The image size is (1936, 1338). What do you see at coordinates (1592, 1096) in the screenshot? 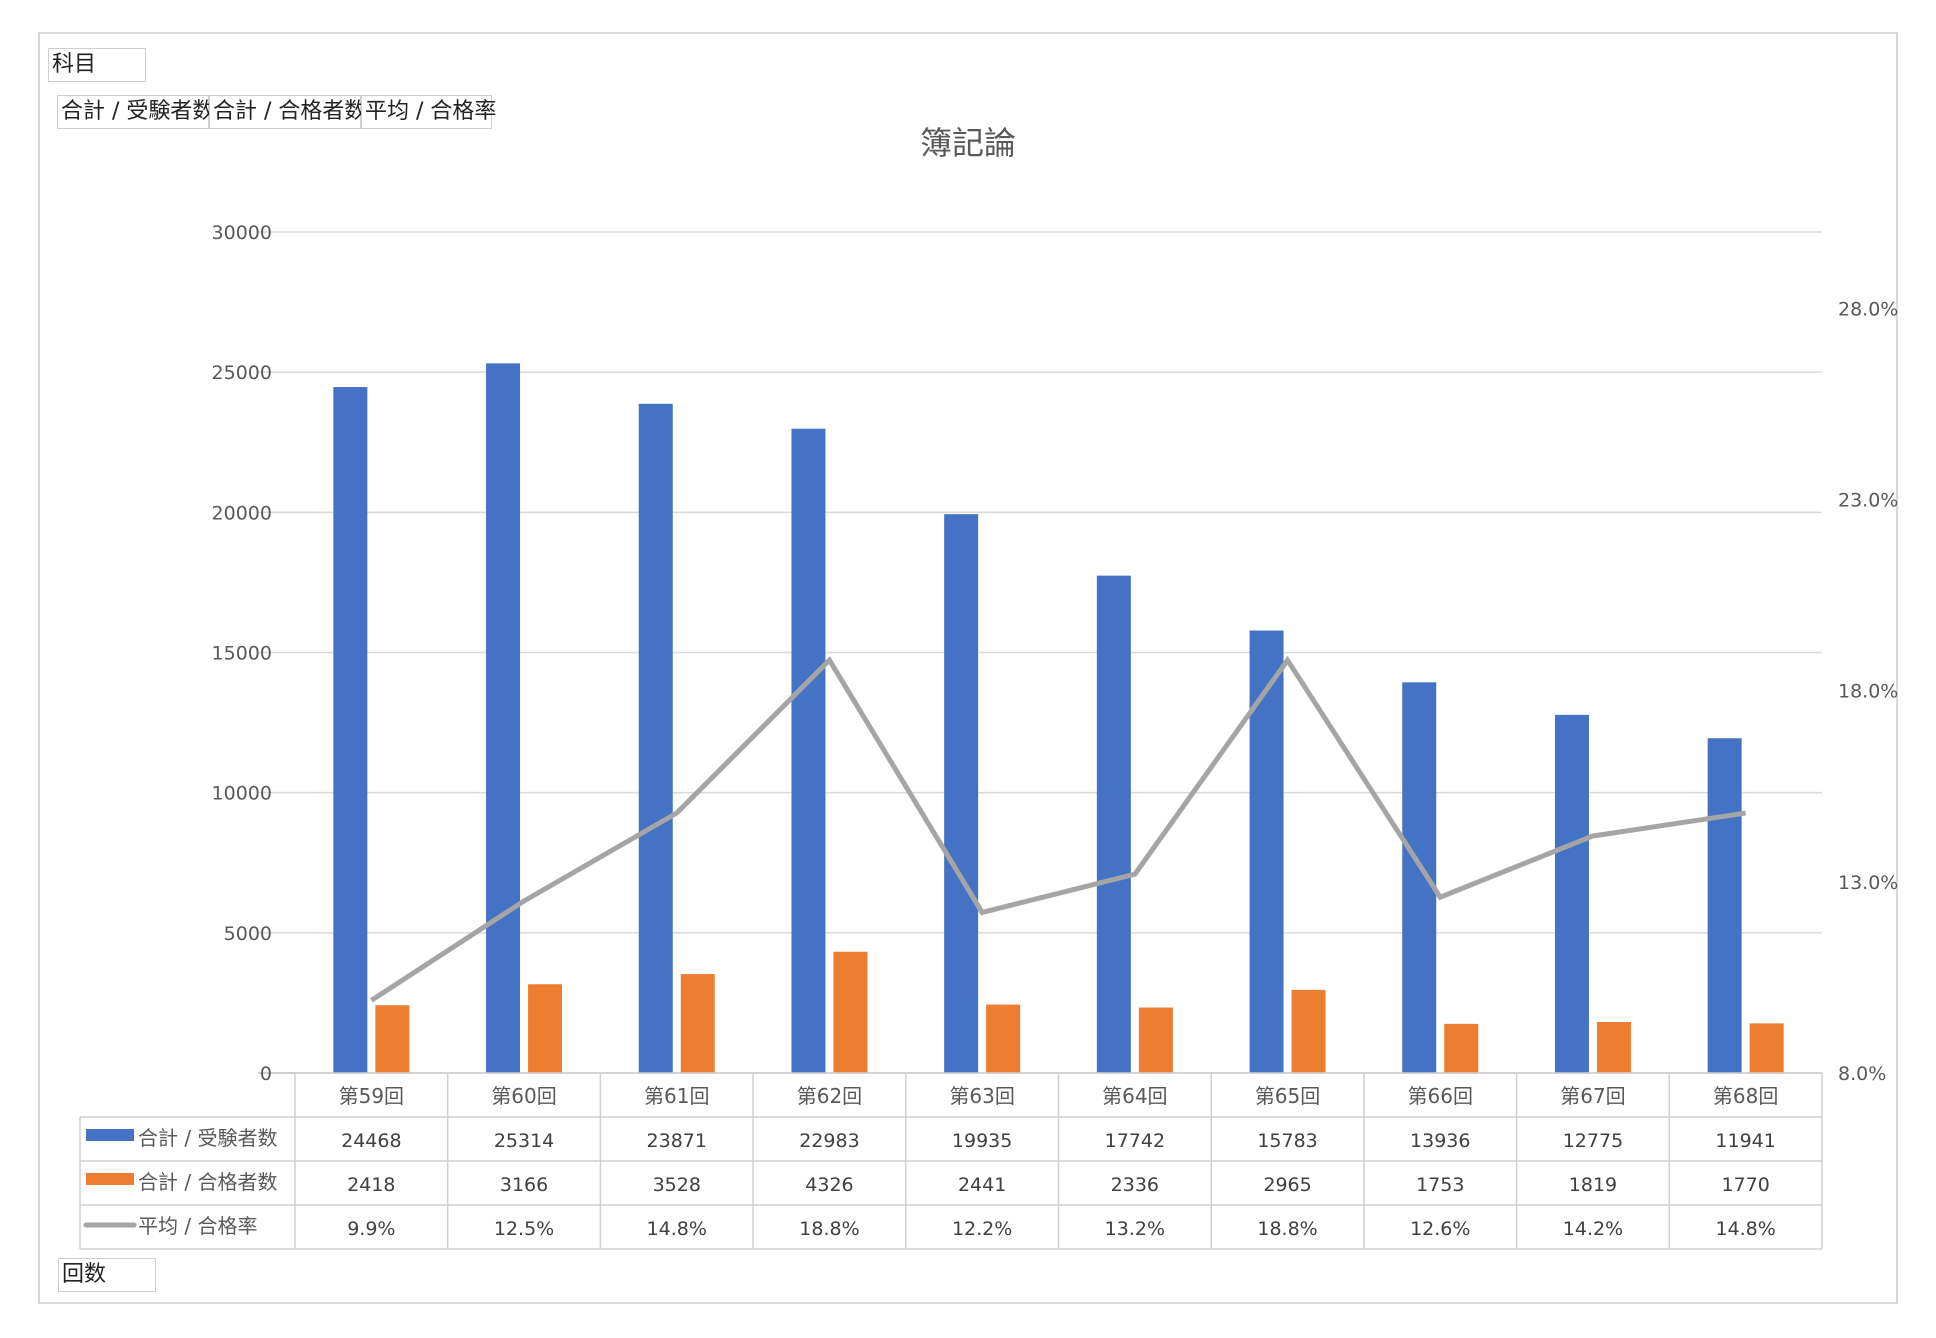
I see `x-category-label: 第67回` at bounding box center [1592, 1096].